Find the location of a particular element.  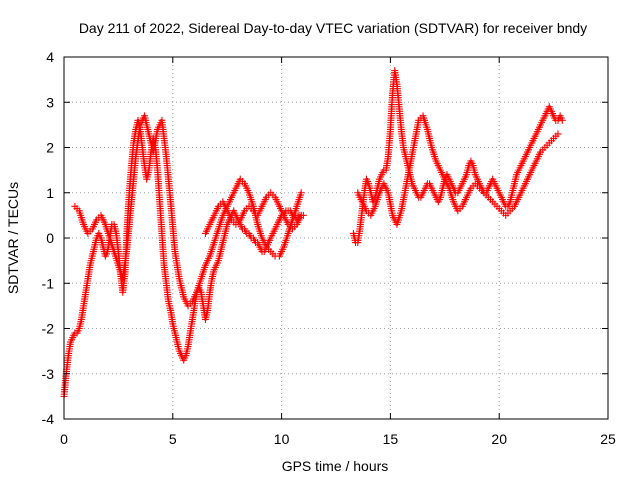

y-tick-label: -2 is located at coordinates (48, 329).